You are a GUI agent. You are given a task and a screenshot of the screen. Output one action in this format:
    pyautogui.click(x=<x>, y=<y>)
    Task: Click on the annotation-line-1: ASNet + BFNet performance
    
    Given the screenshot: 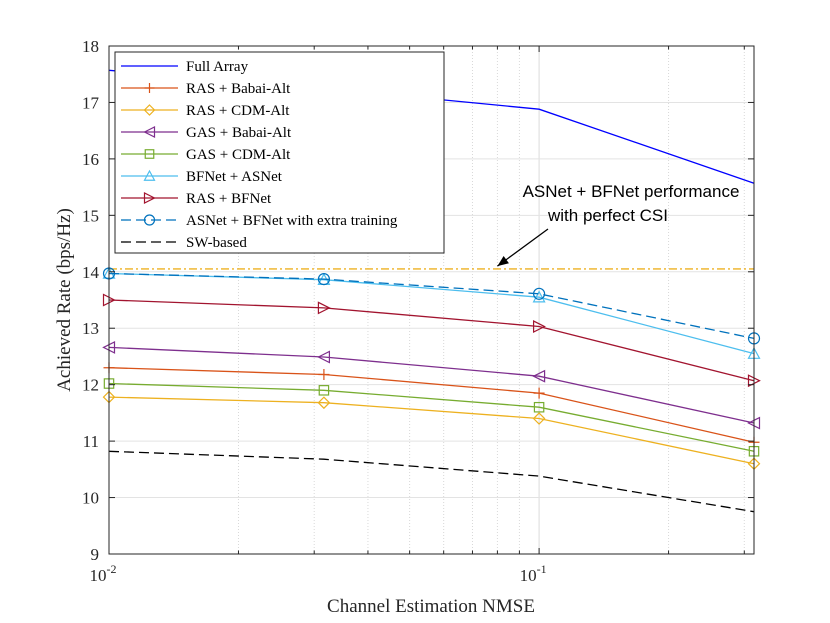 What is the action you would take?
    pyautogui.click(x=631, y=191)
    